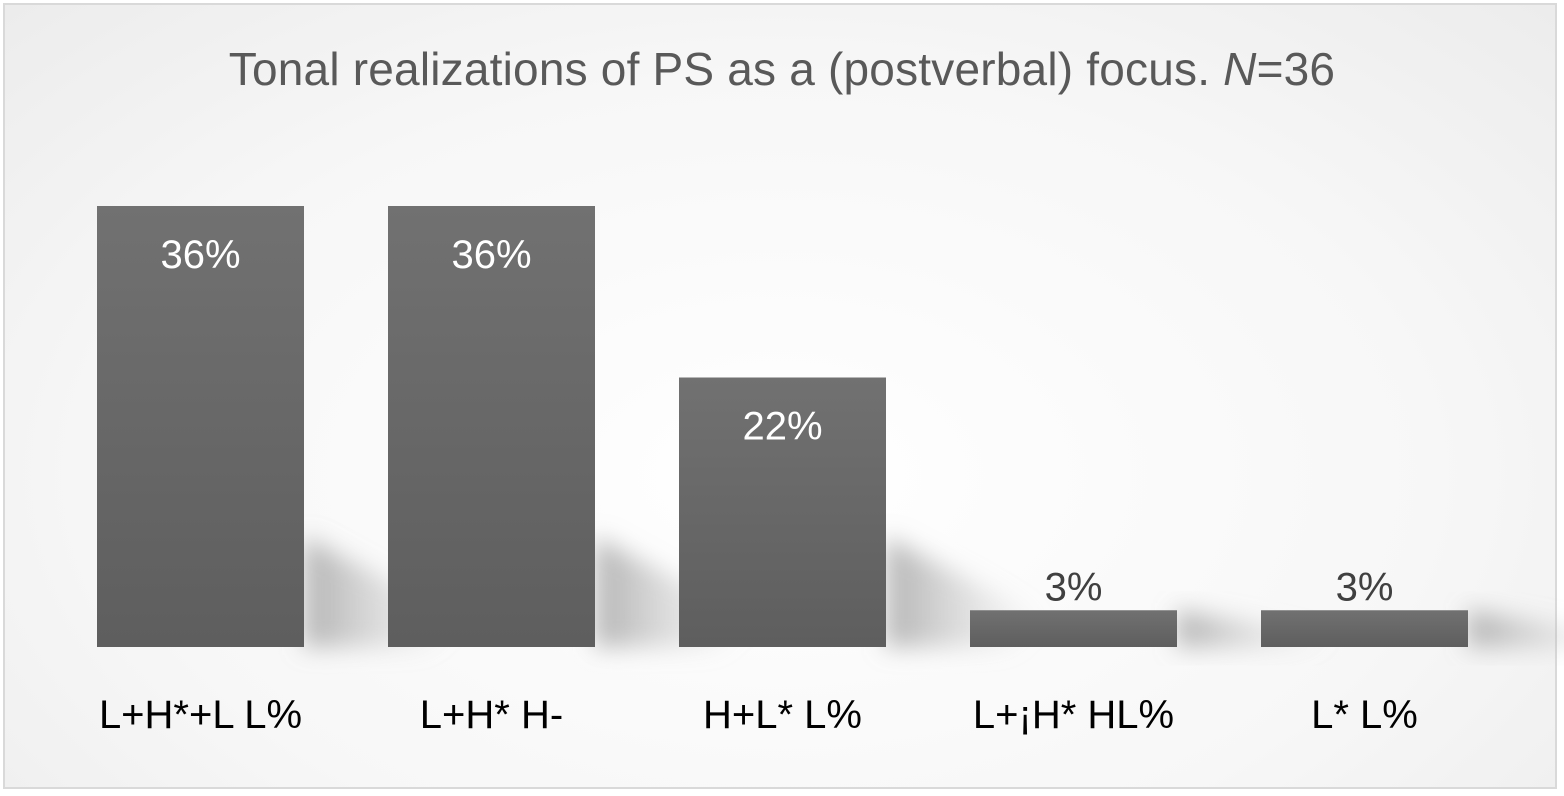 This screenshot has width=1564, height=796. I want to click on category-label: L+H*+L L%, so click(200, 715).